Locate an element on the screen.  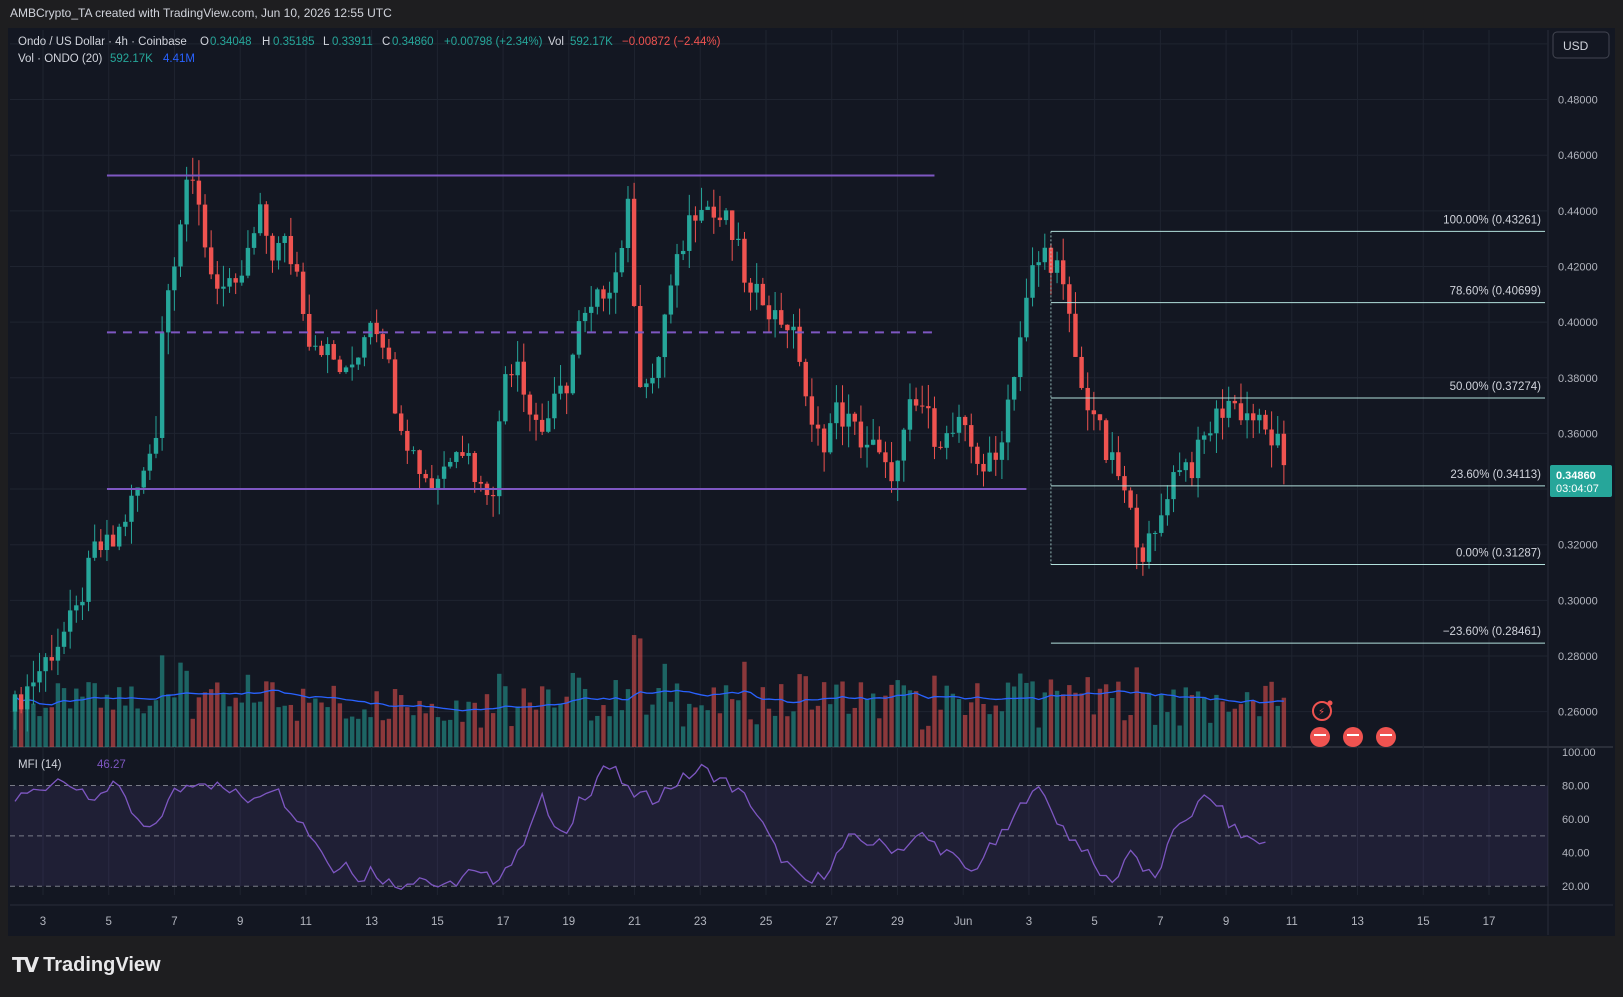
price-tick-label: 0.28000 is located at coordinates (1578, 657).